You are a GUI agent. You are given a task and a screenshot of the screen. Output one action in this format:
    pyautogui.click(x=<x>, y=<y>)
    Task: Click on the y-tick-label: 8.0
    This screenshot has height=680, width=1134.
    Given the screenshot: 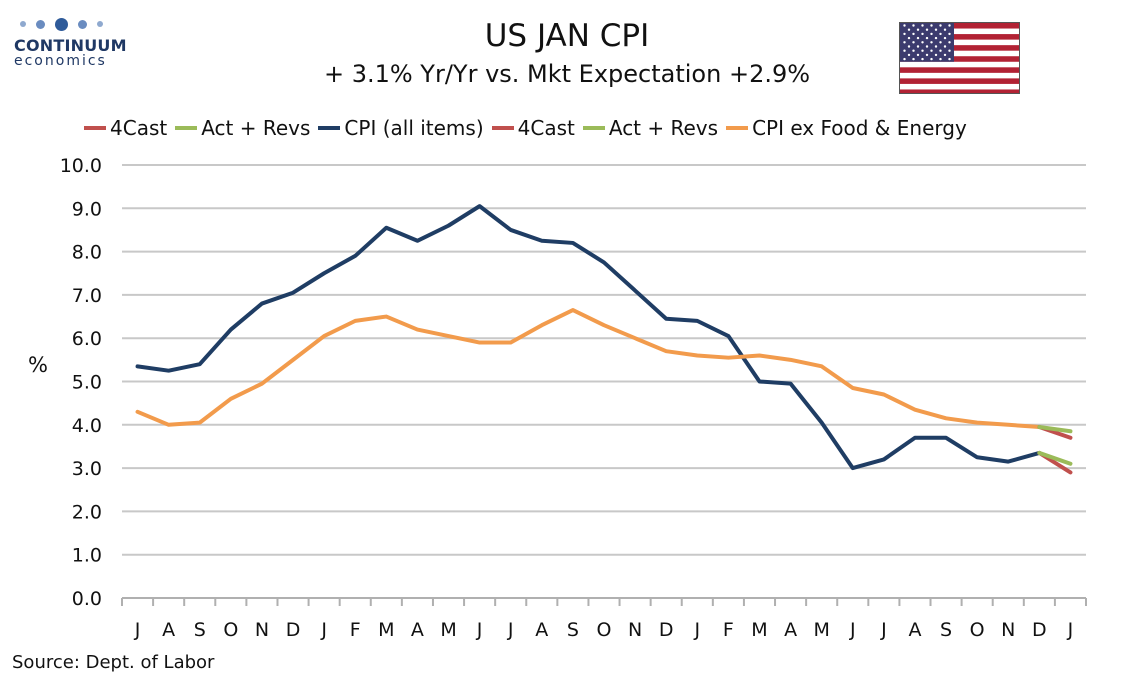 What is the action you would take?
    pyautogui.click(x=87, y=253)
    